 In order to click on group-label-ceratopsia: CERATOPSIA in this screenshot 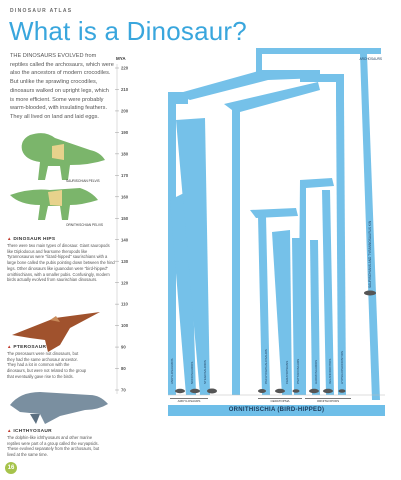, I will do `click(280, 401)`.